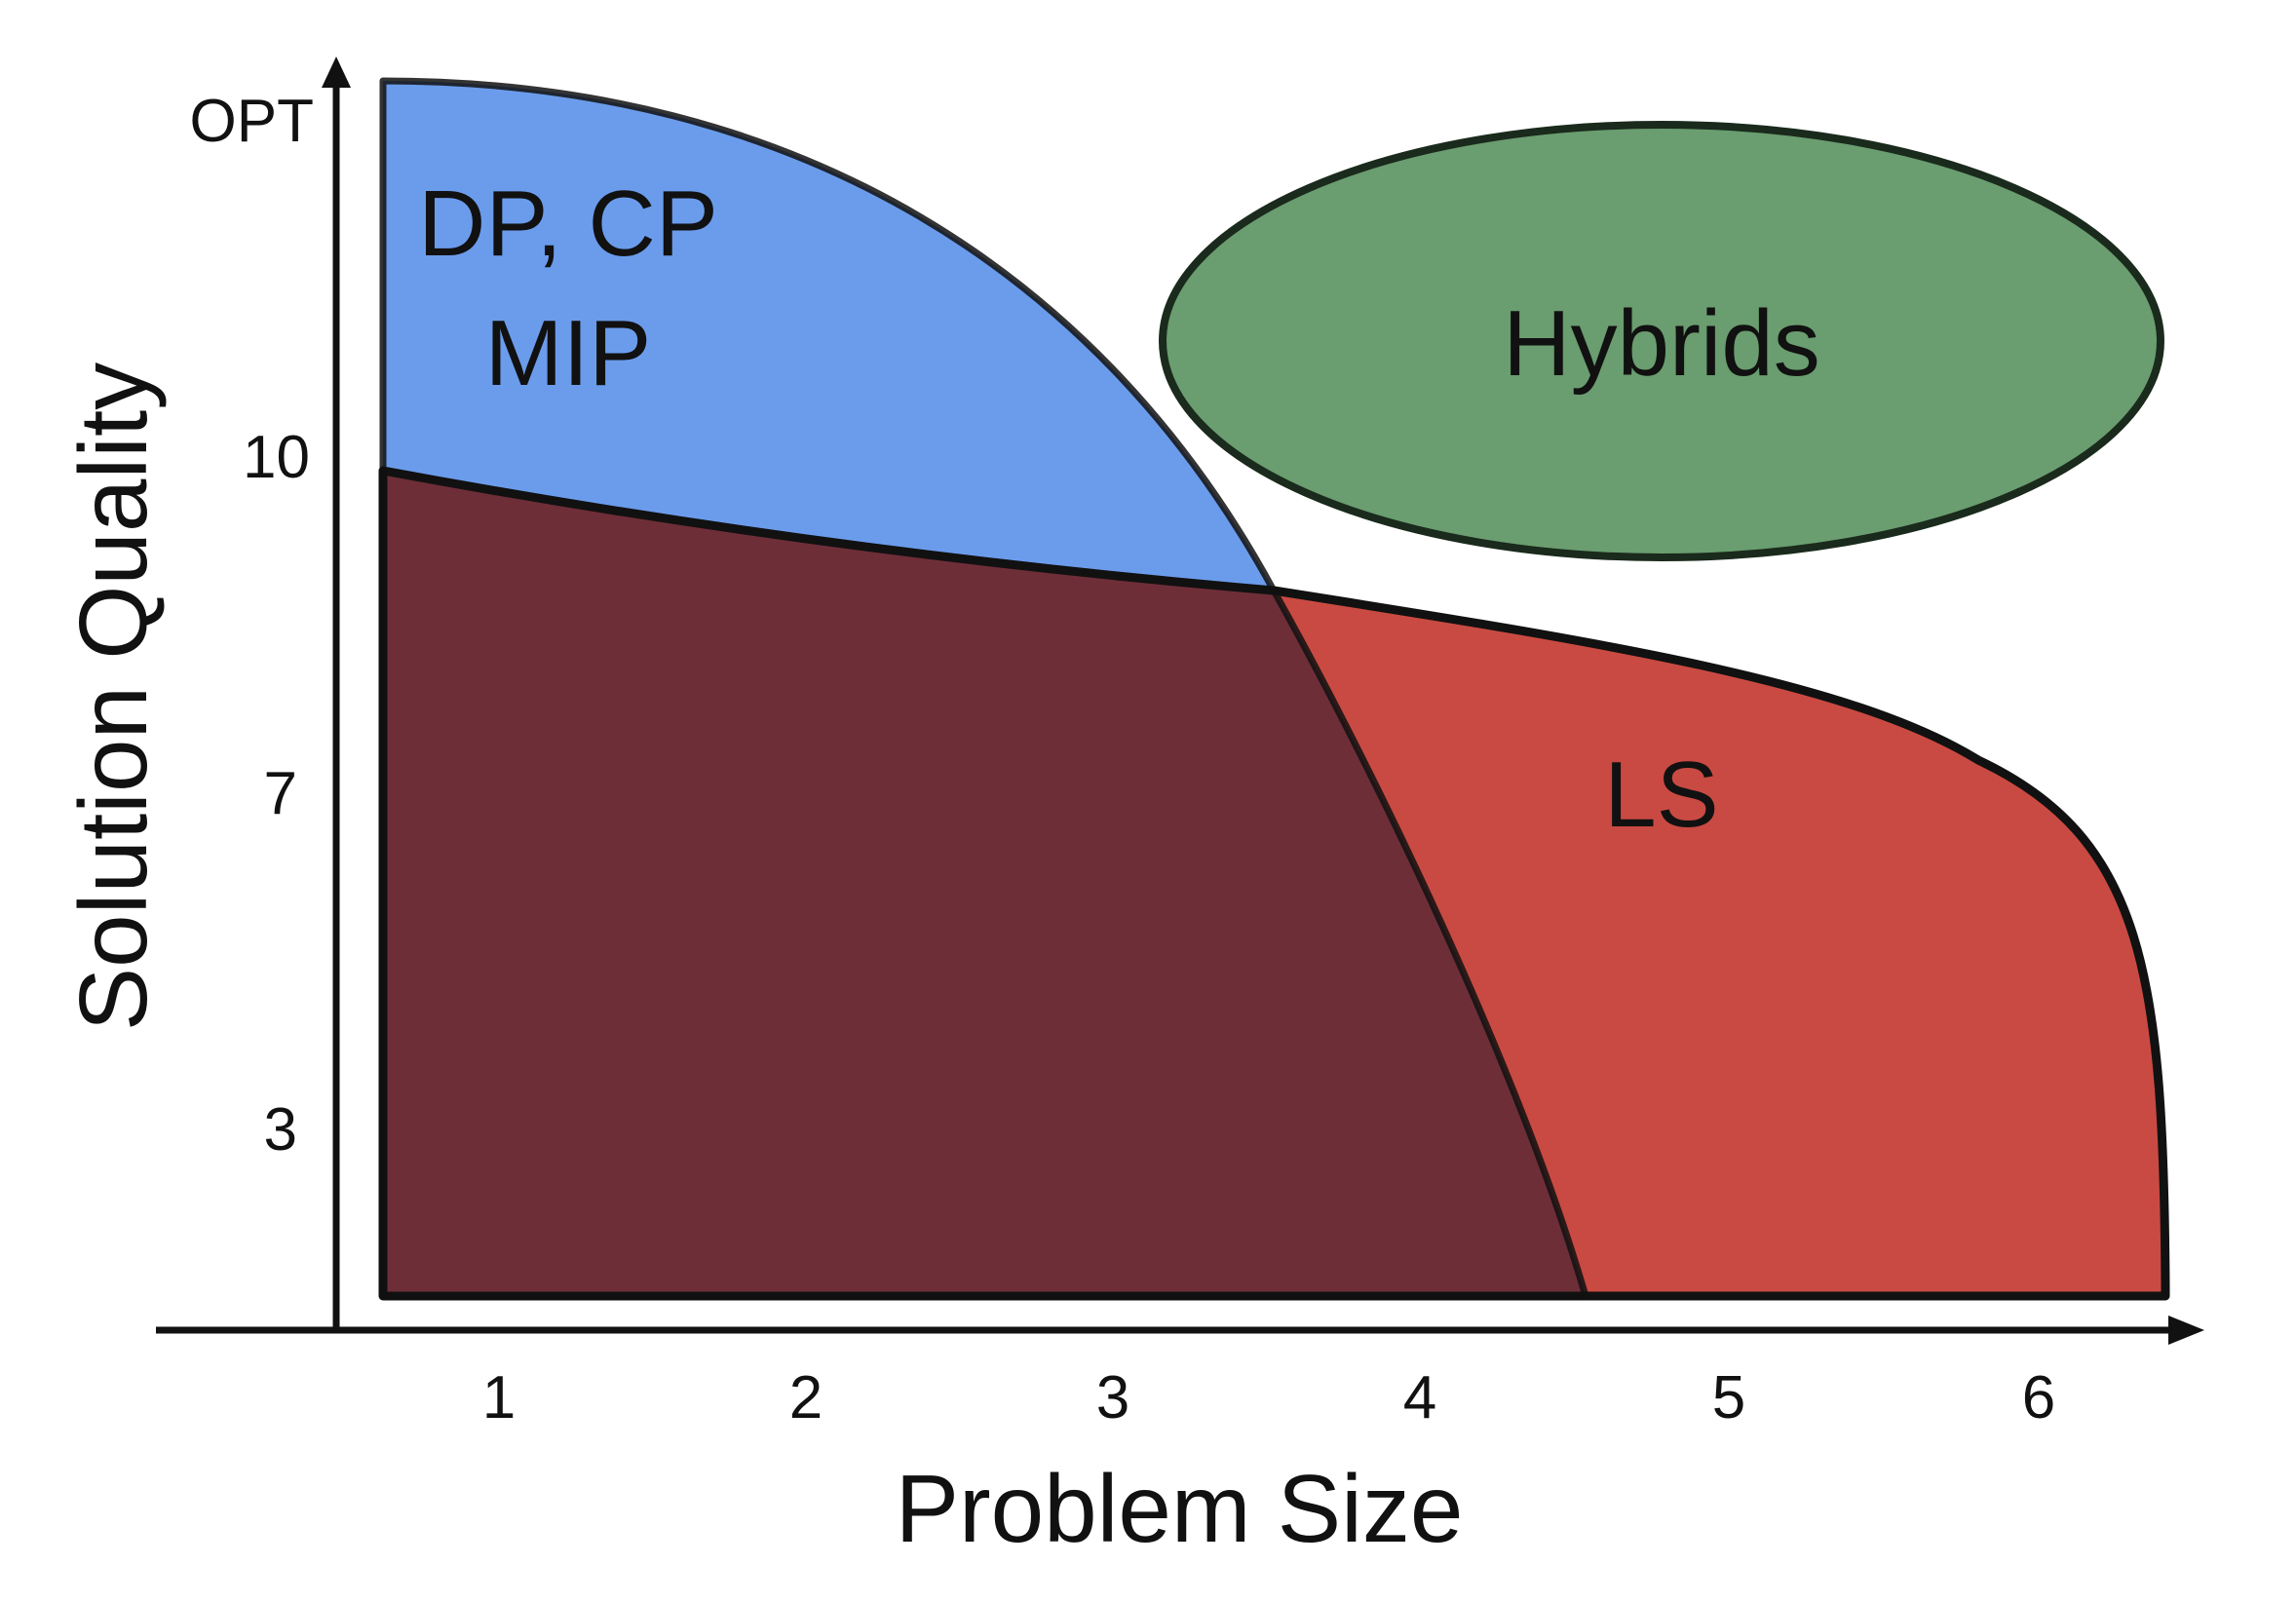 The width and height of the screenshot is (2296, 1603). Describe the element at coordinates (276, 457) in the screenshot. I see `y-tick-10: 10` at that location.